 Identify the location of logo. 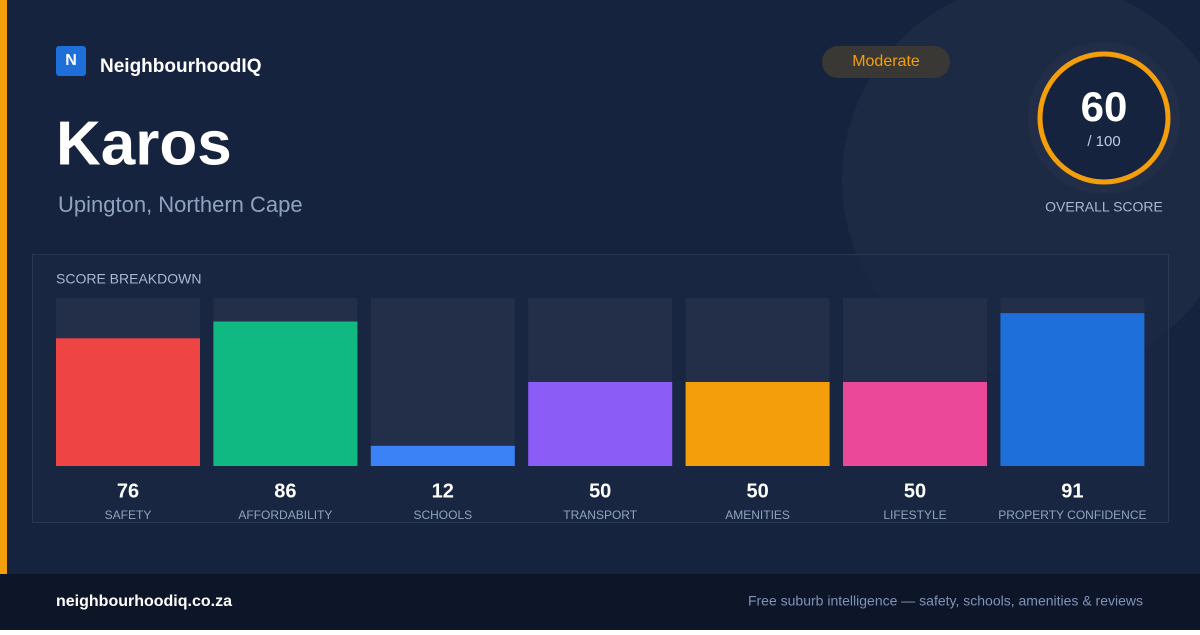
(71, 61).